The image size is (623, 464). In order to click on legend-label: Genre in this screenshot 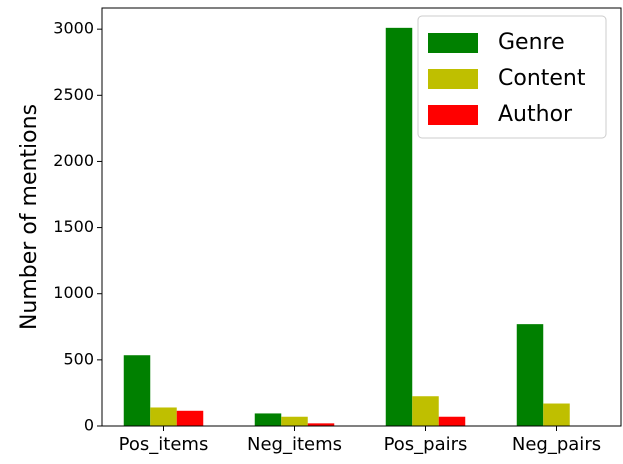, I will do `click(531, 42)`.